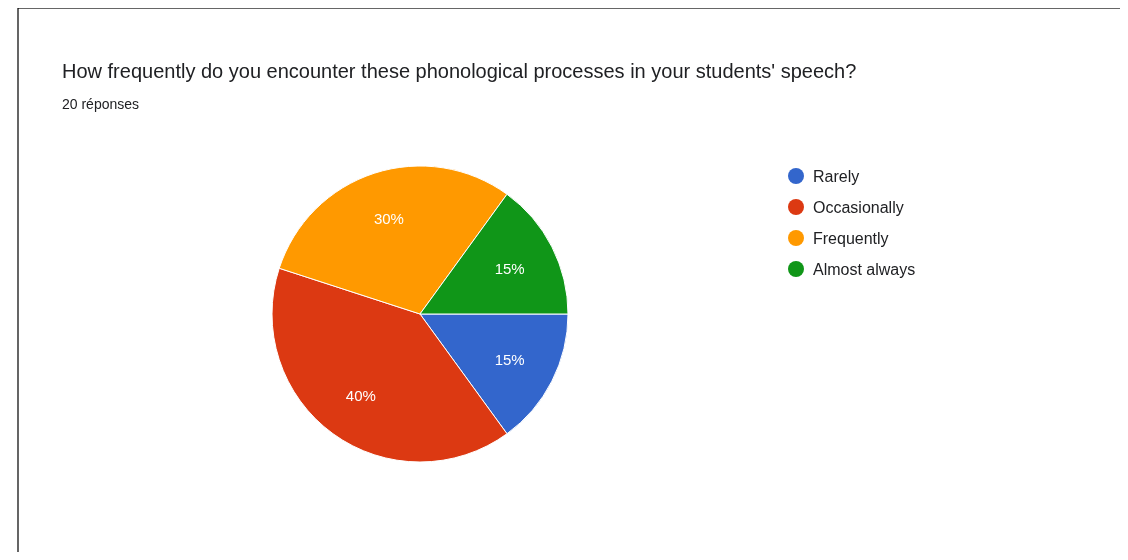  What do you see at coordinates (388, 218) in the screenshot?
I see `data-label: 30%` at bounding box center [388, 218].